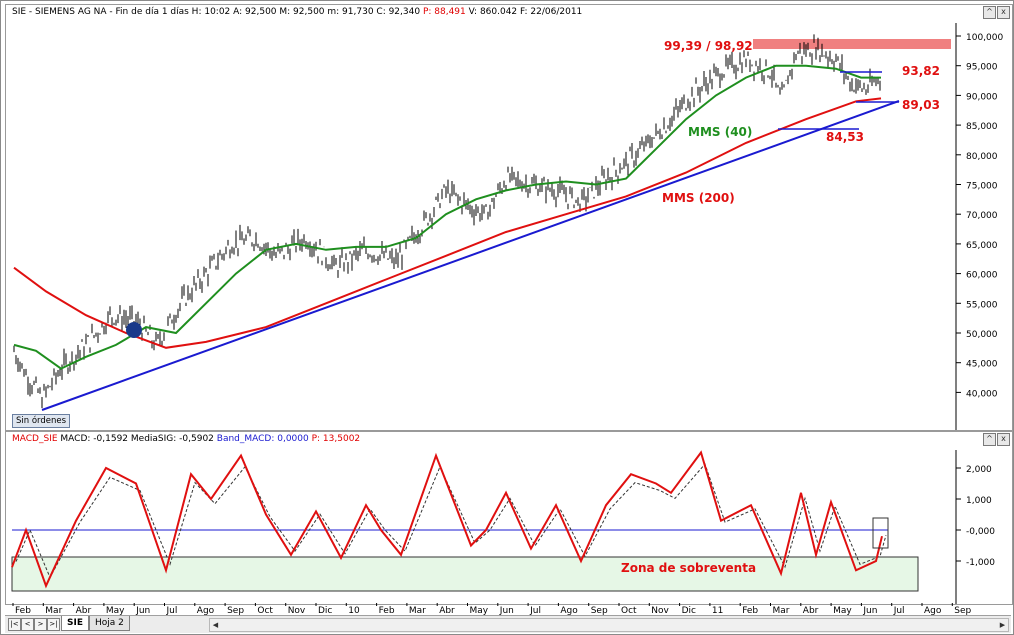 This screenshot has height=635, width=1014. What do you see at coordinates (688, 568) in the screenshot?
I see `oversold-label: Zona de sobreventa` at bounding box center [688, 568].